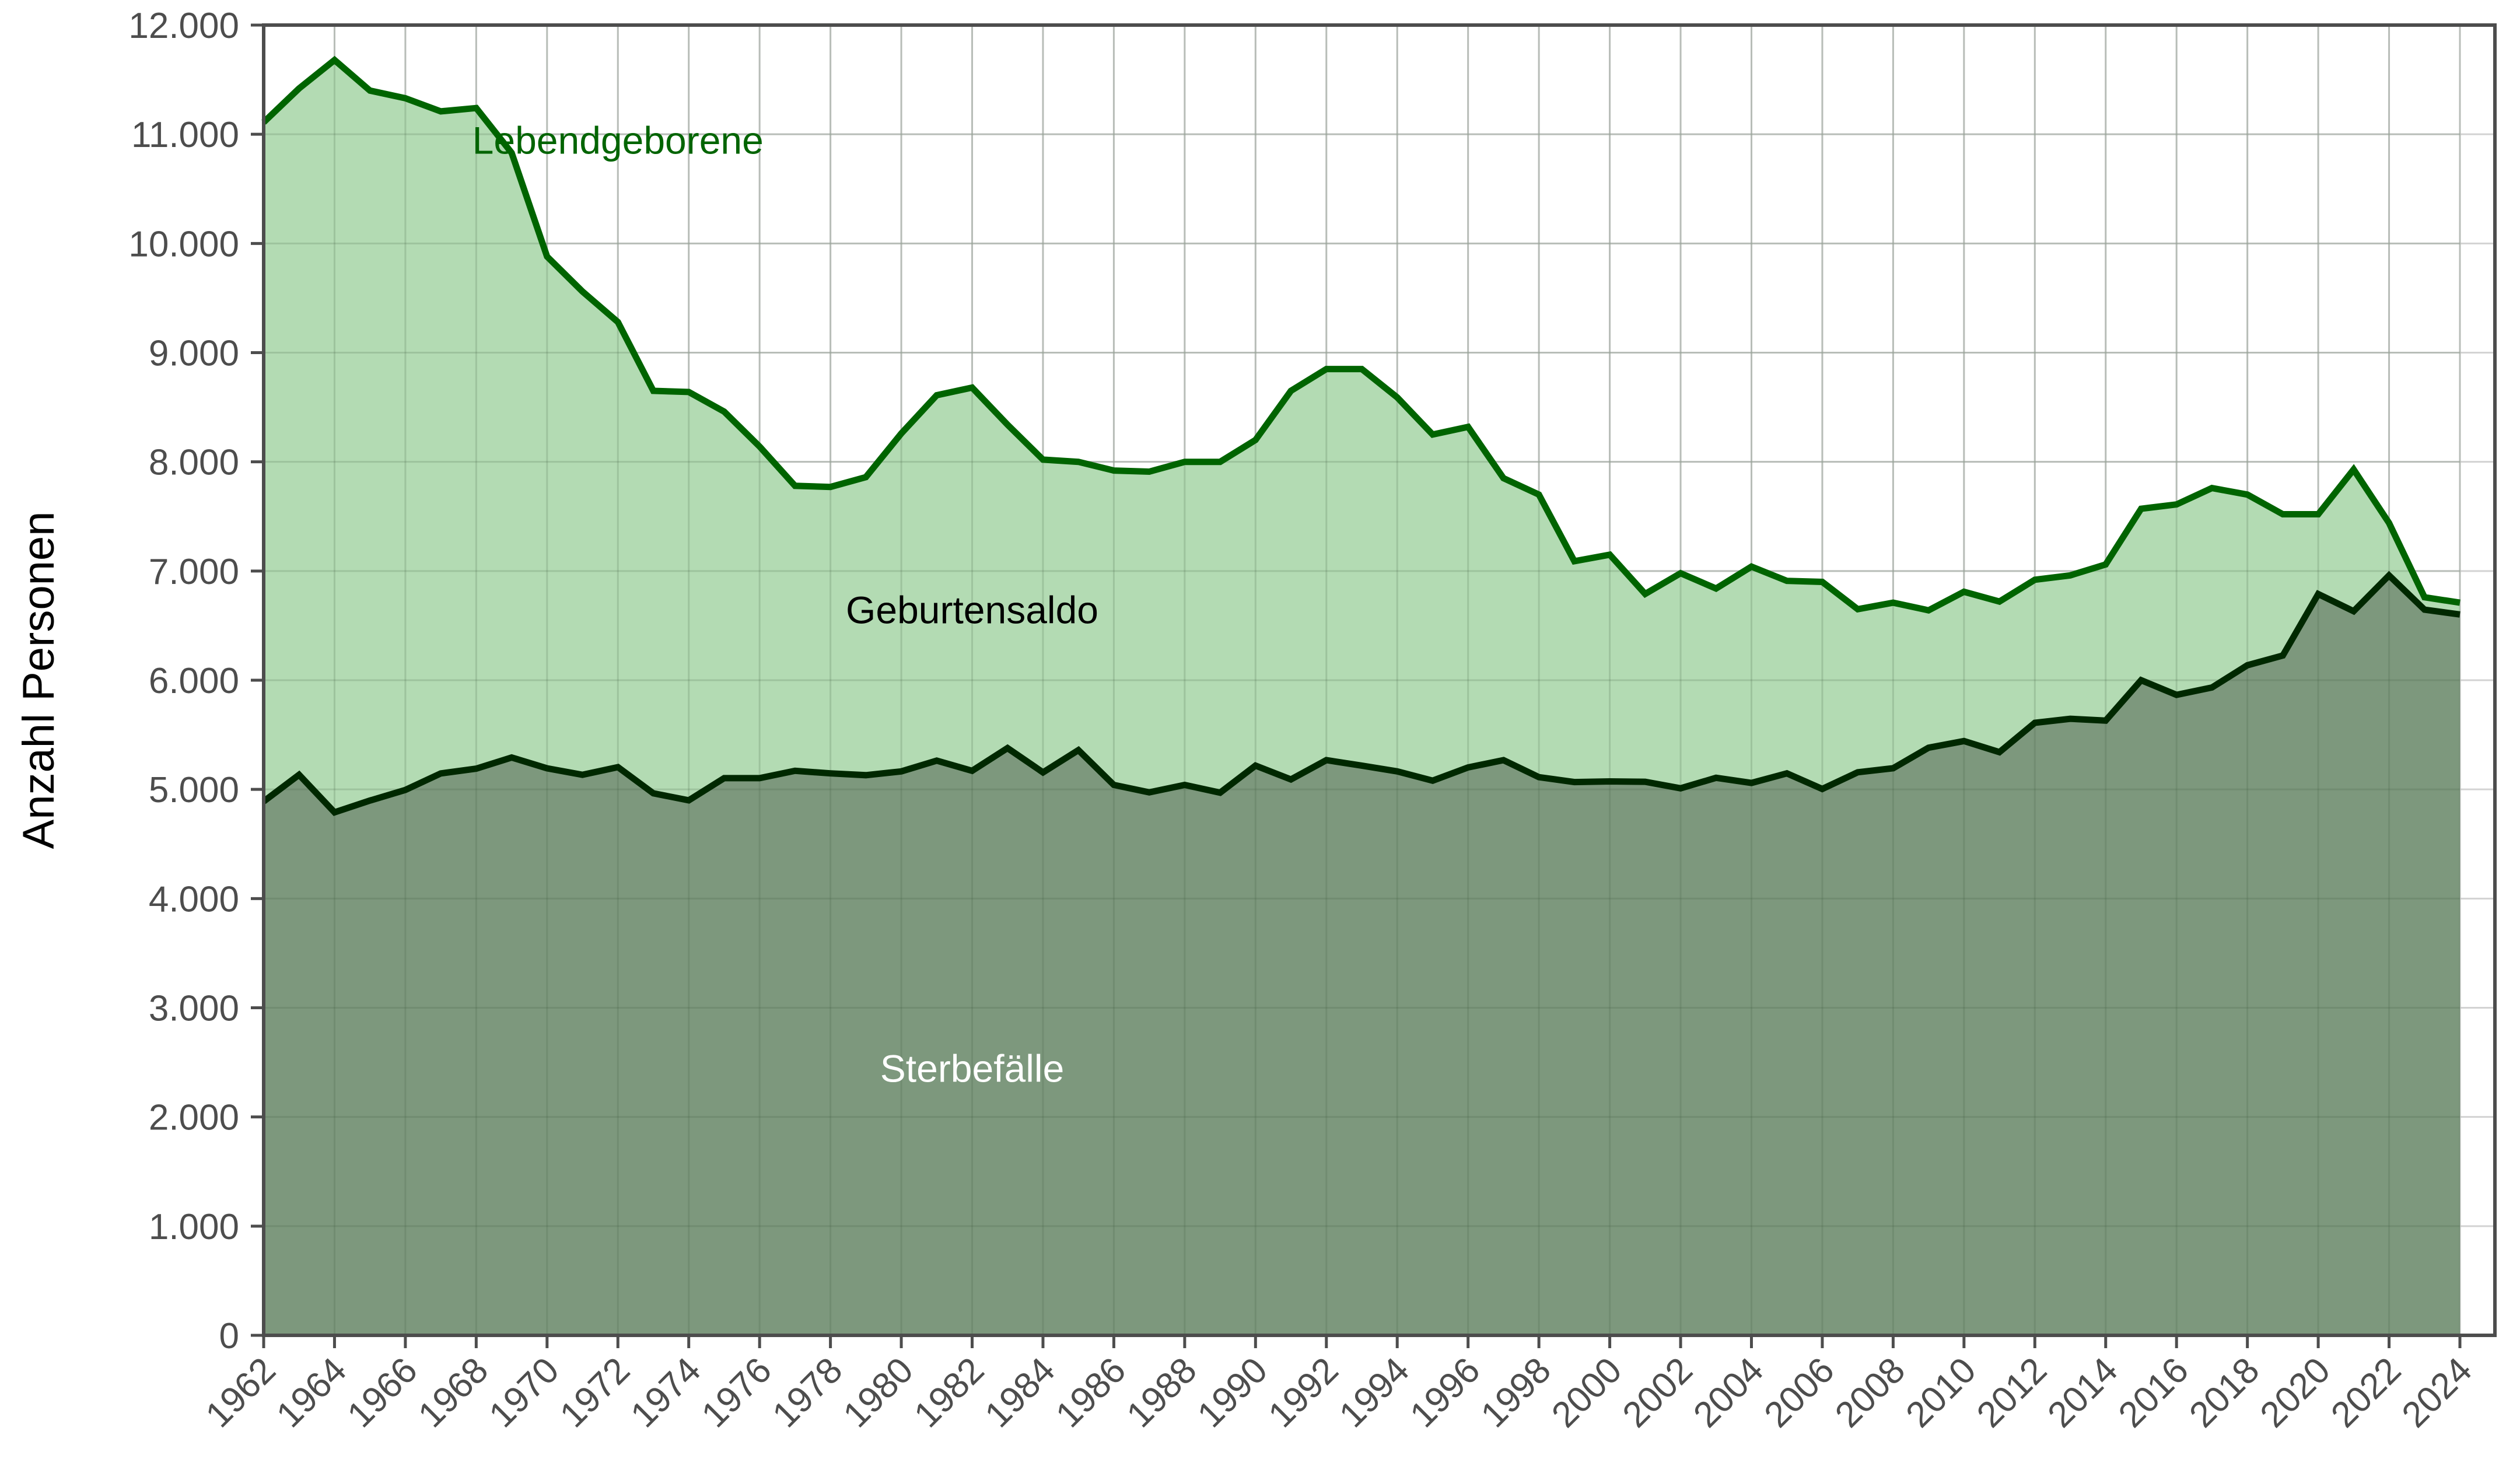 The width and height of the screenshot is (2520, 1473). Describe the element at coordinates (1517, 1392) in the screenshot. I see `x-tick-label: 1998` at that location.